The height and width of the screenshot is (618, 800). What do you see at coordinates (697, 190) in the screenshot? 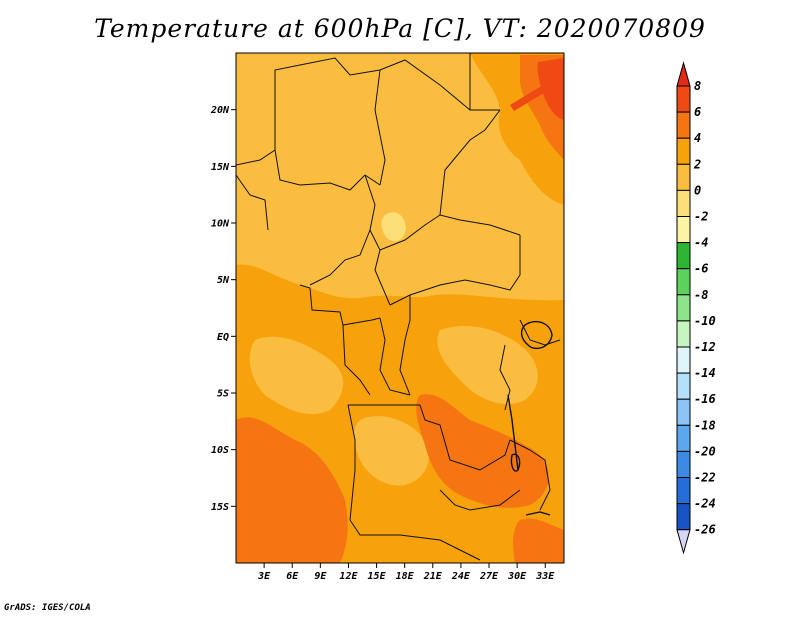
I see `colorbar-label: 0` at bounding box center [697, 190].